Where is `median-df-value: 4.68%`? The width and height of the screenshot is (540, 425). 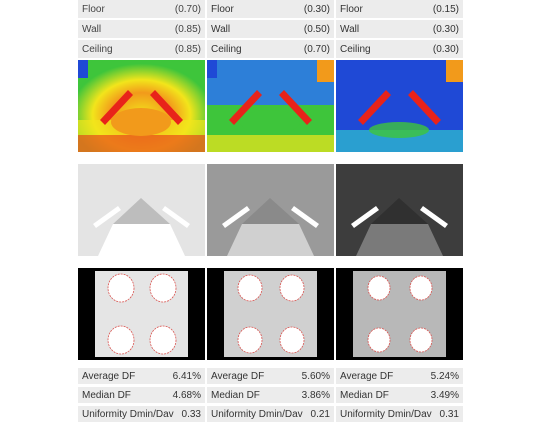 median-df-value: 4.68% is located at coordinates (186, 395).